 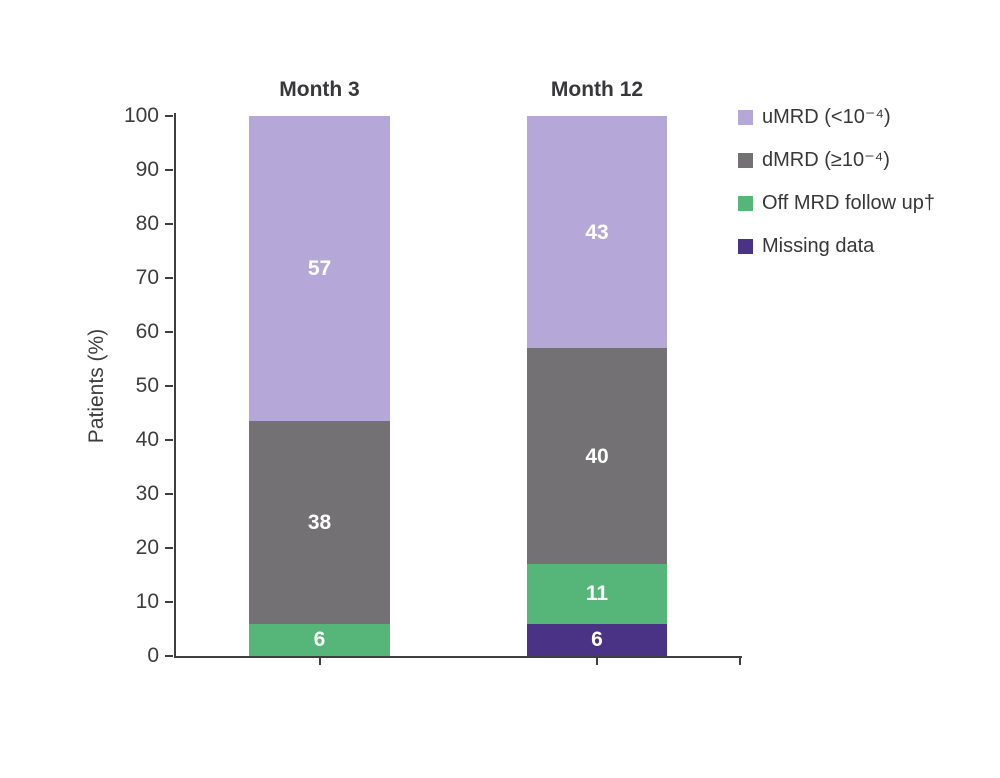 What do you see at coordinates (826, 160) in the screenshot?
I see `legend-label: dMRD (≥10⁻⁴)` at bounding box center [826, 160].